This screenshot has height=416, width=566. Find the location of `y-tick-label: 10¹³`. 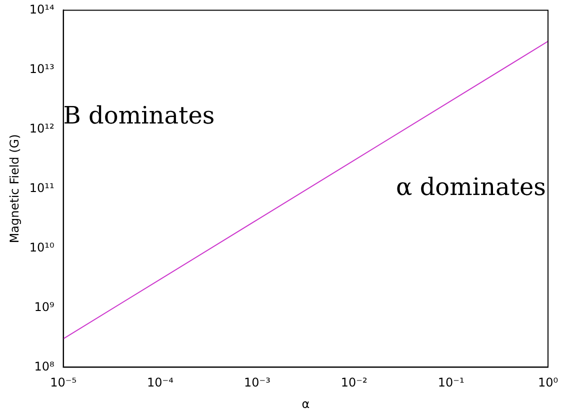

y-tick-label: 10¹³ is located at coordinates (41, 69).